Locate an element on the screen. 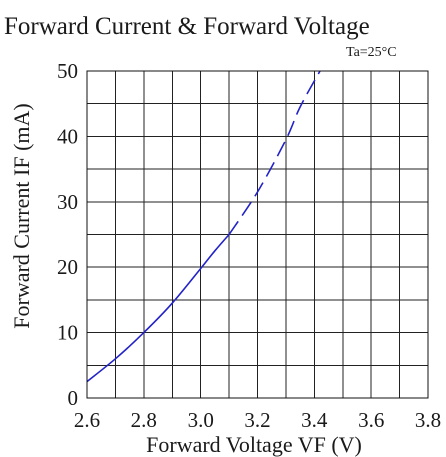 This screenshot has height=457, width=446. y-tick-labels: 0 10 20 30 40 50 is located at coordinates (67, 234).